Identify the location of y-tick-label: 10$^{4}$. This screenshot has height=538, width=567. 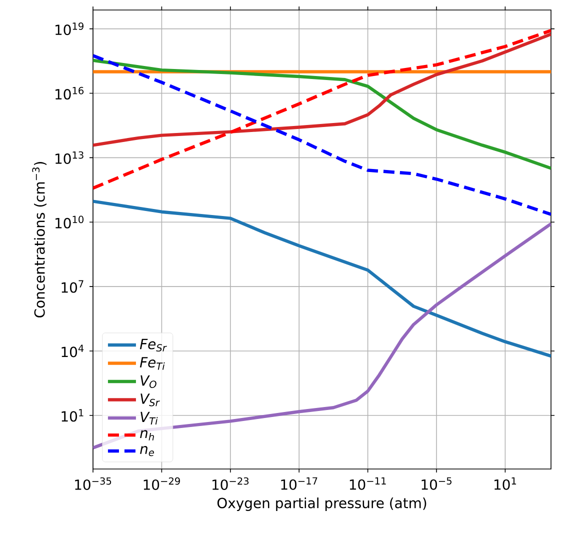
(73, 351).